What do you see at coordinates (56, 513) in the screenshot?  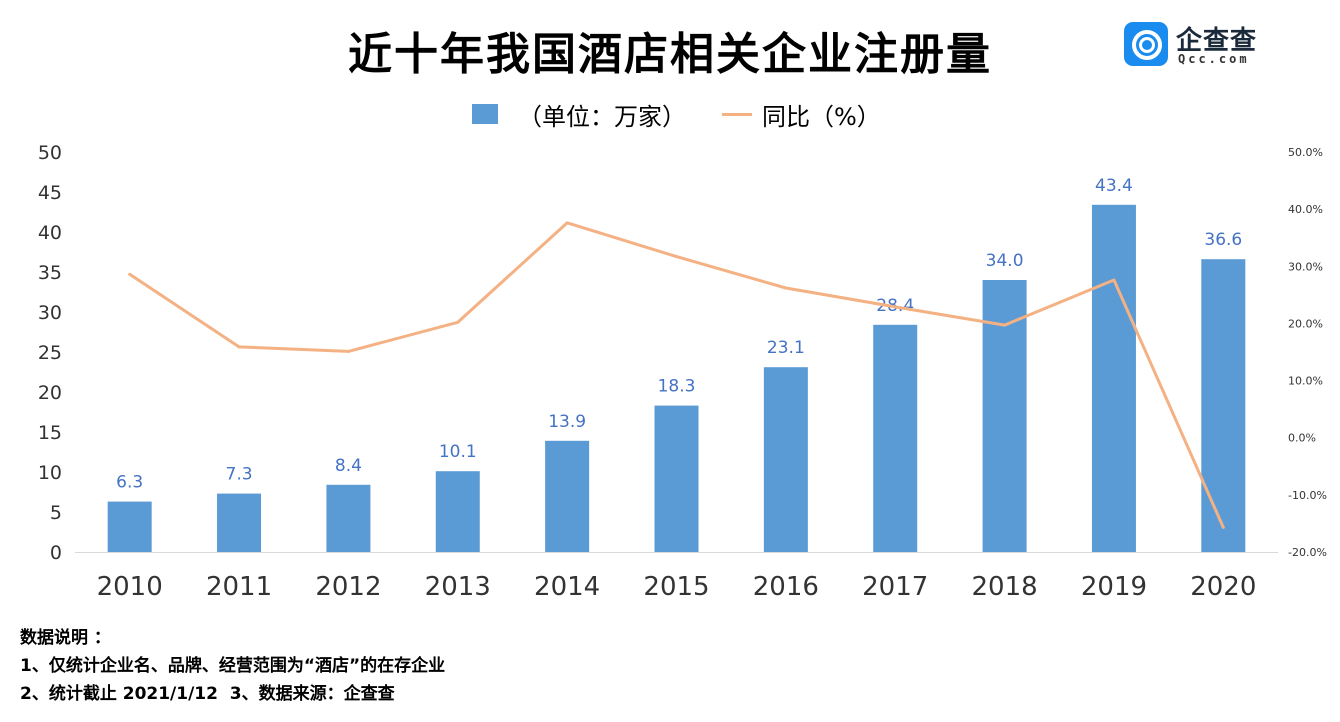 I see `y-left-tick-label: 5` at bounding box center [56, 513].